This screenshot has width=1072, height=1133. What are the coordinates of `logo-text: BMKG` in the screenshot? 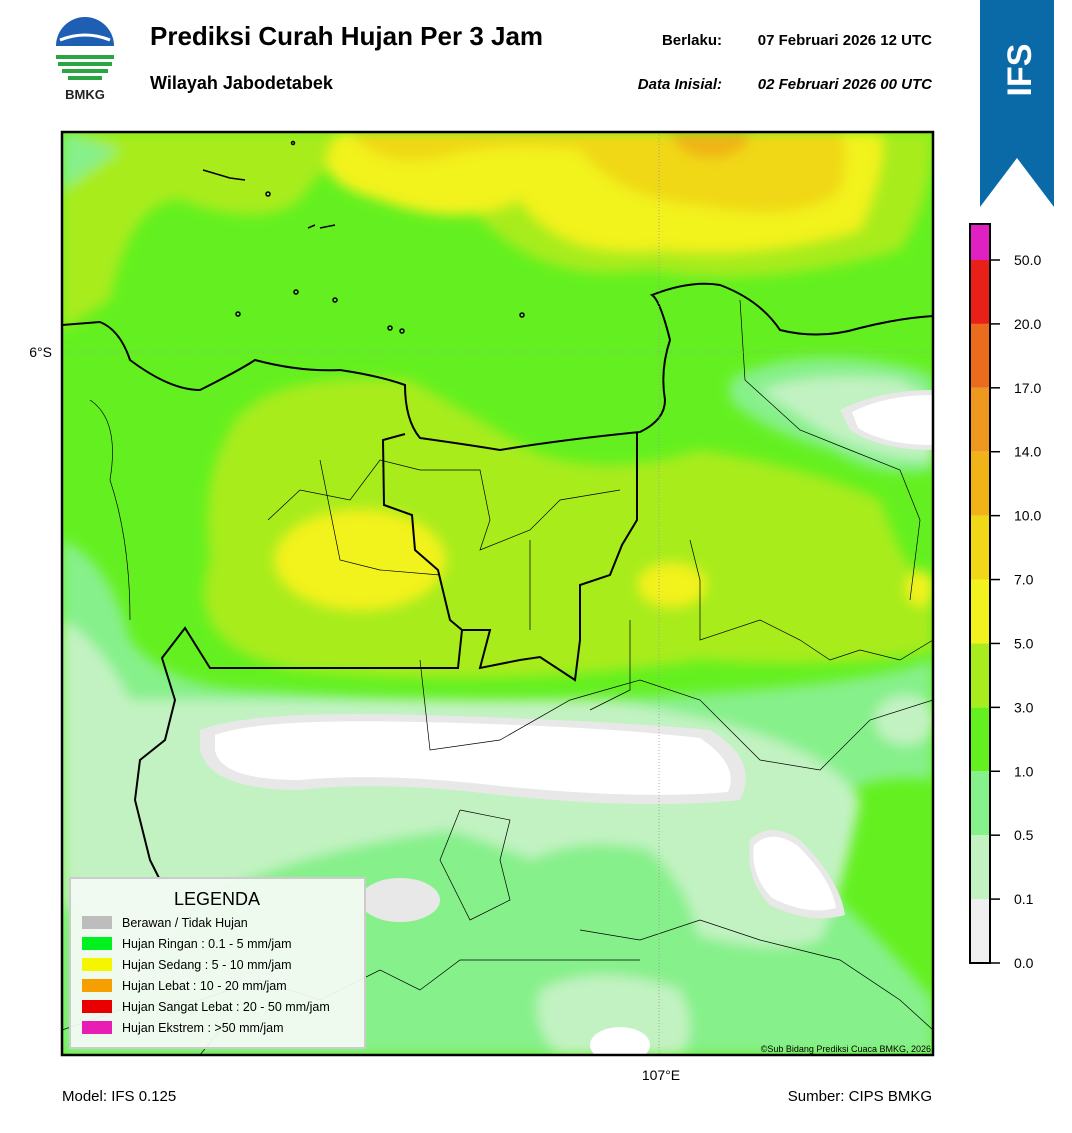 It's located at (85, 94).